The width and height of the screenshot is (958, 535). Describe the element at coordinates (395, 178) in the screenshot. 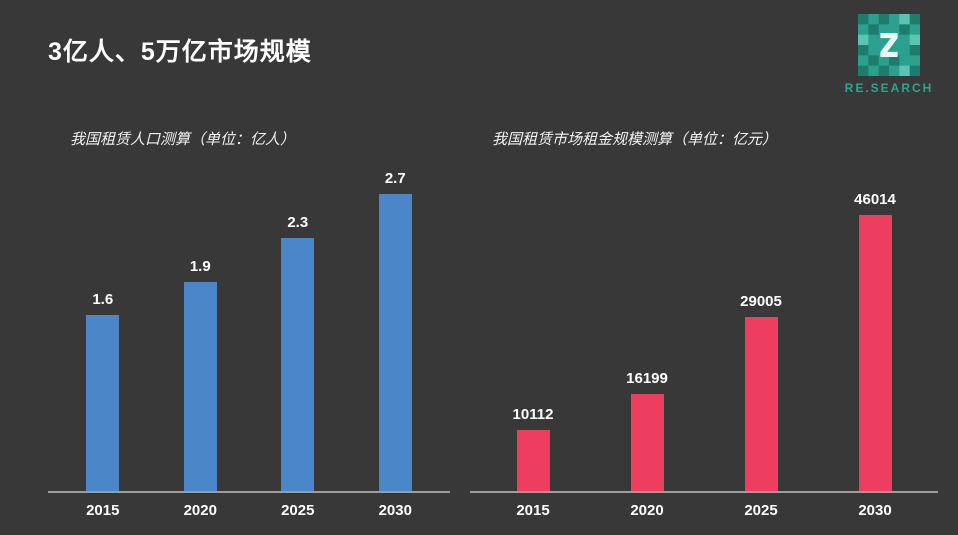

I see `bar-value-label: 2.7` at that location.